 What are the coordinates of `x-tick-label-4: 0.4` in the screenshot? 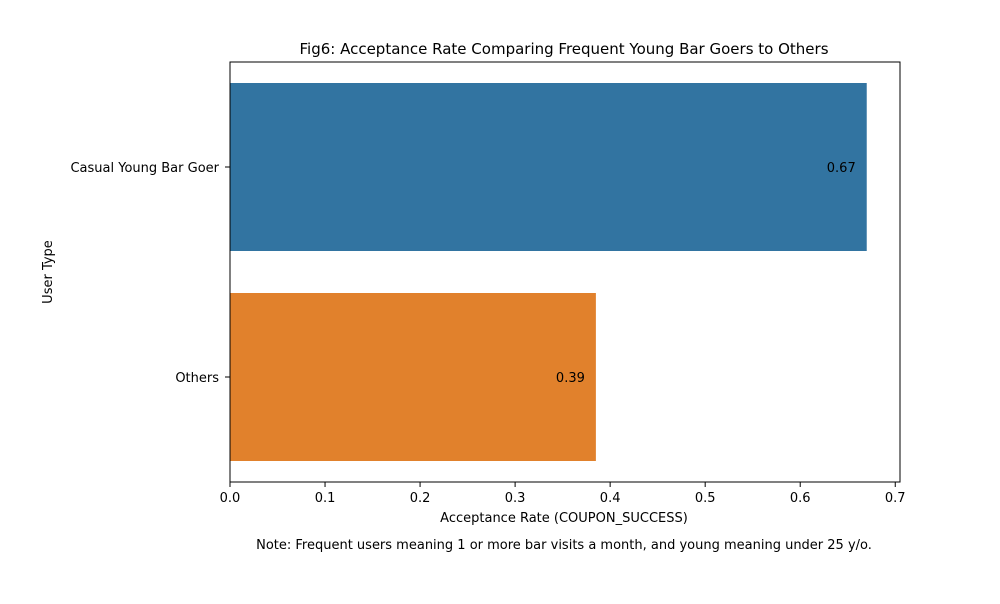 It's located at (610, 498).